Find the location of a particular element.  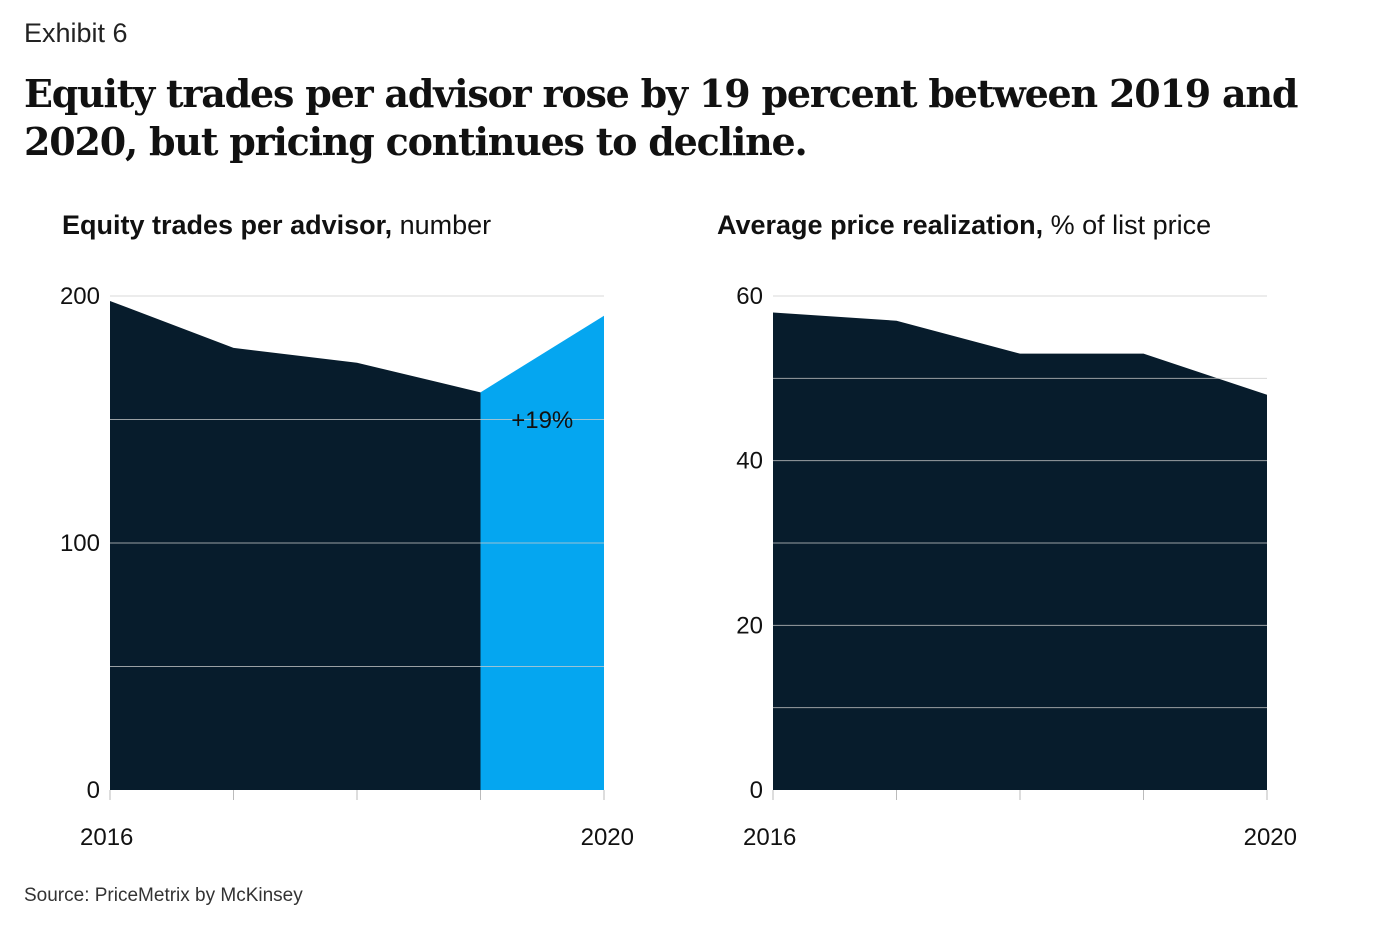

chart-2-title-bold: Average price realization, is located at coordinates (880, 225).